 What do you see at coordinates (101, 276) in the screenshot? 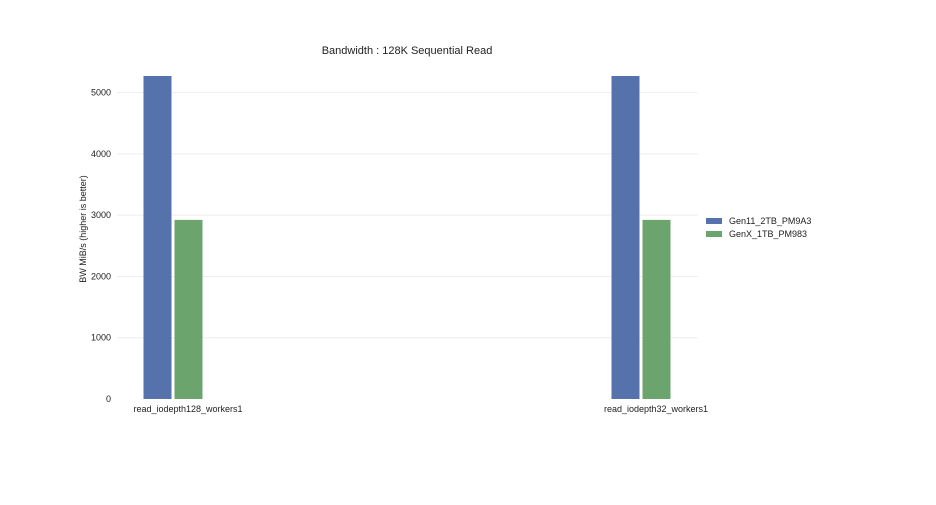
I see `y-tick-label: 2000` at bounding box center [101, 276].